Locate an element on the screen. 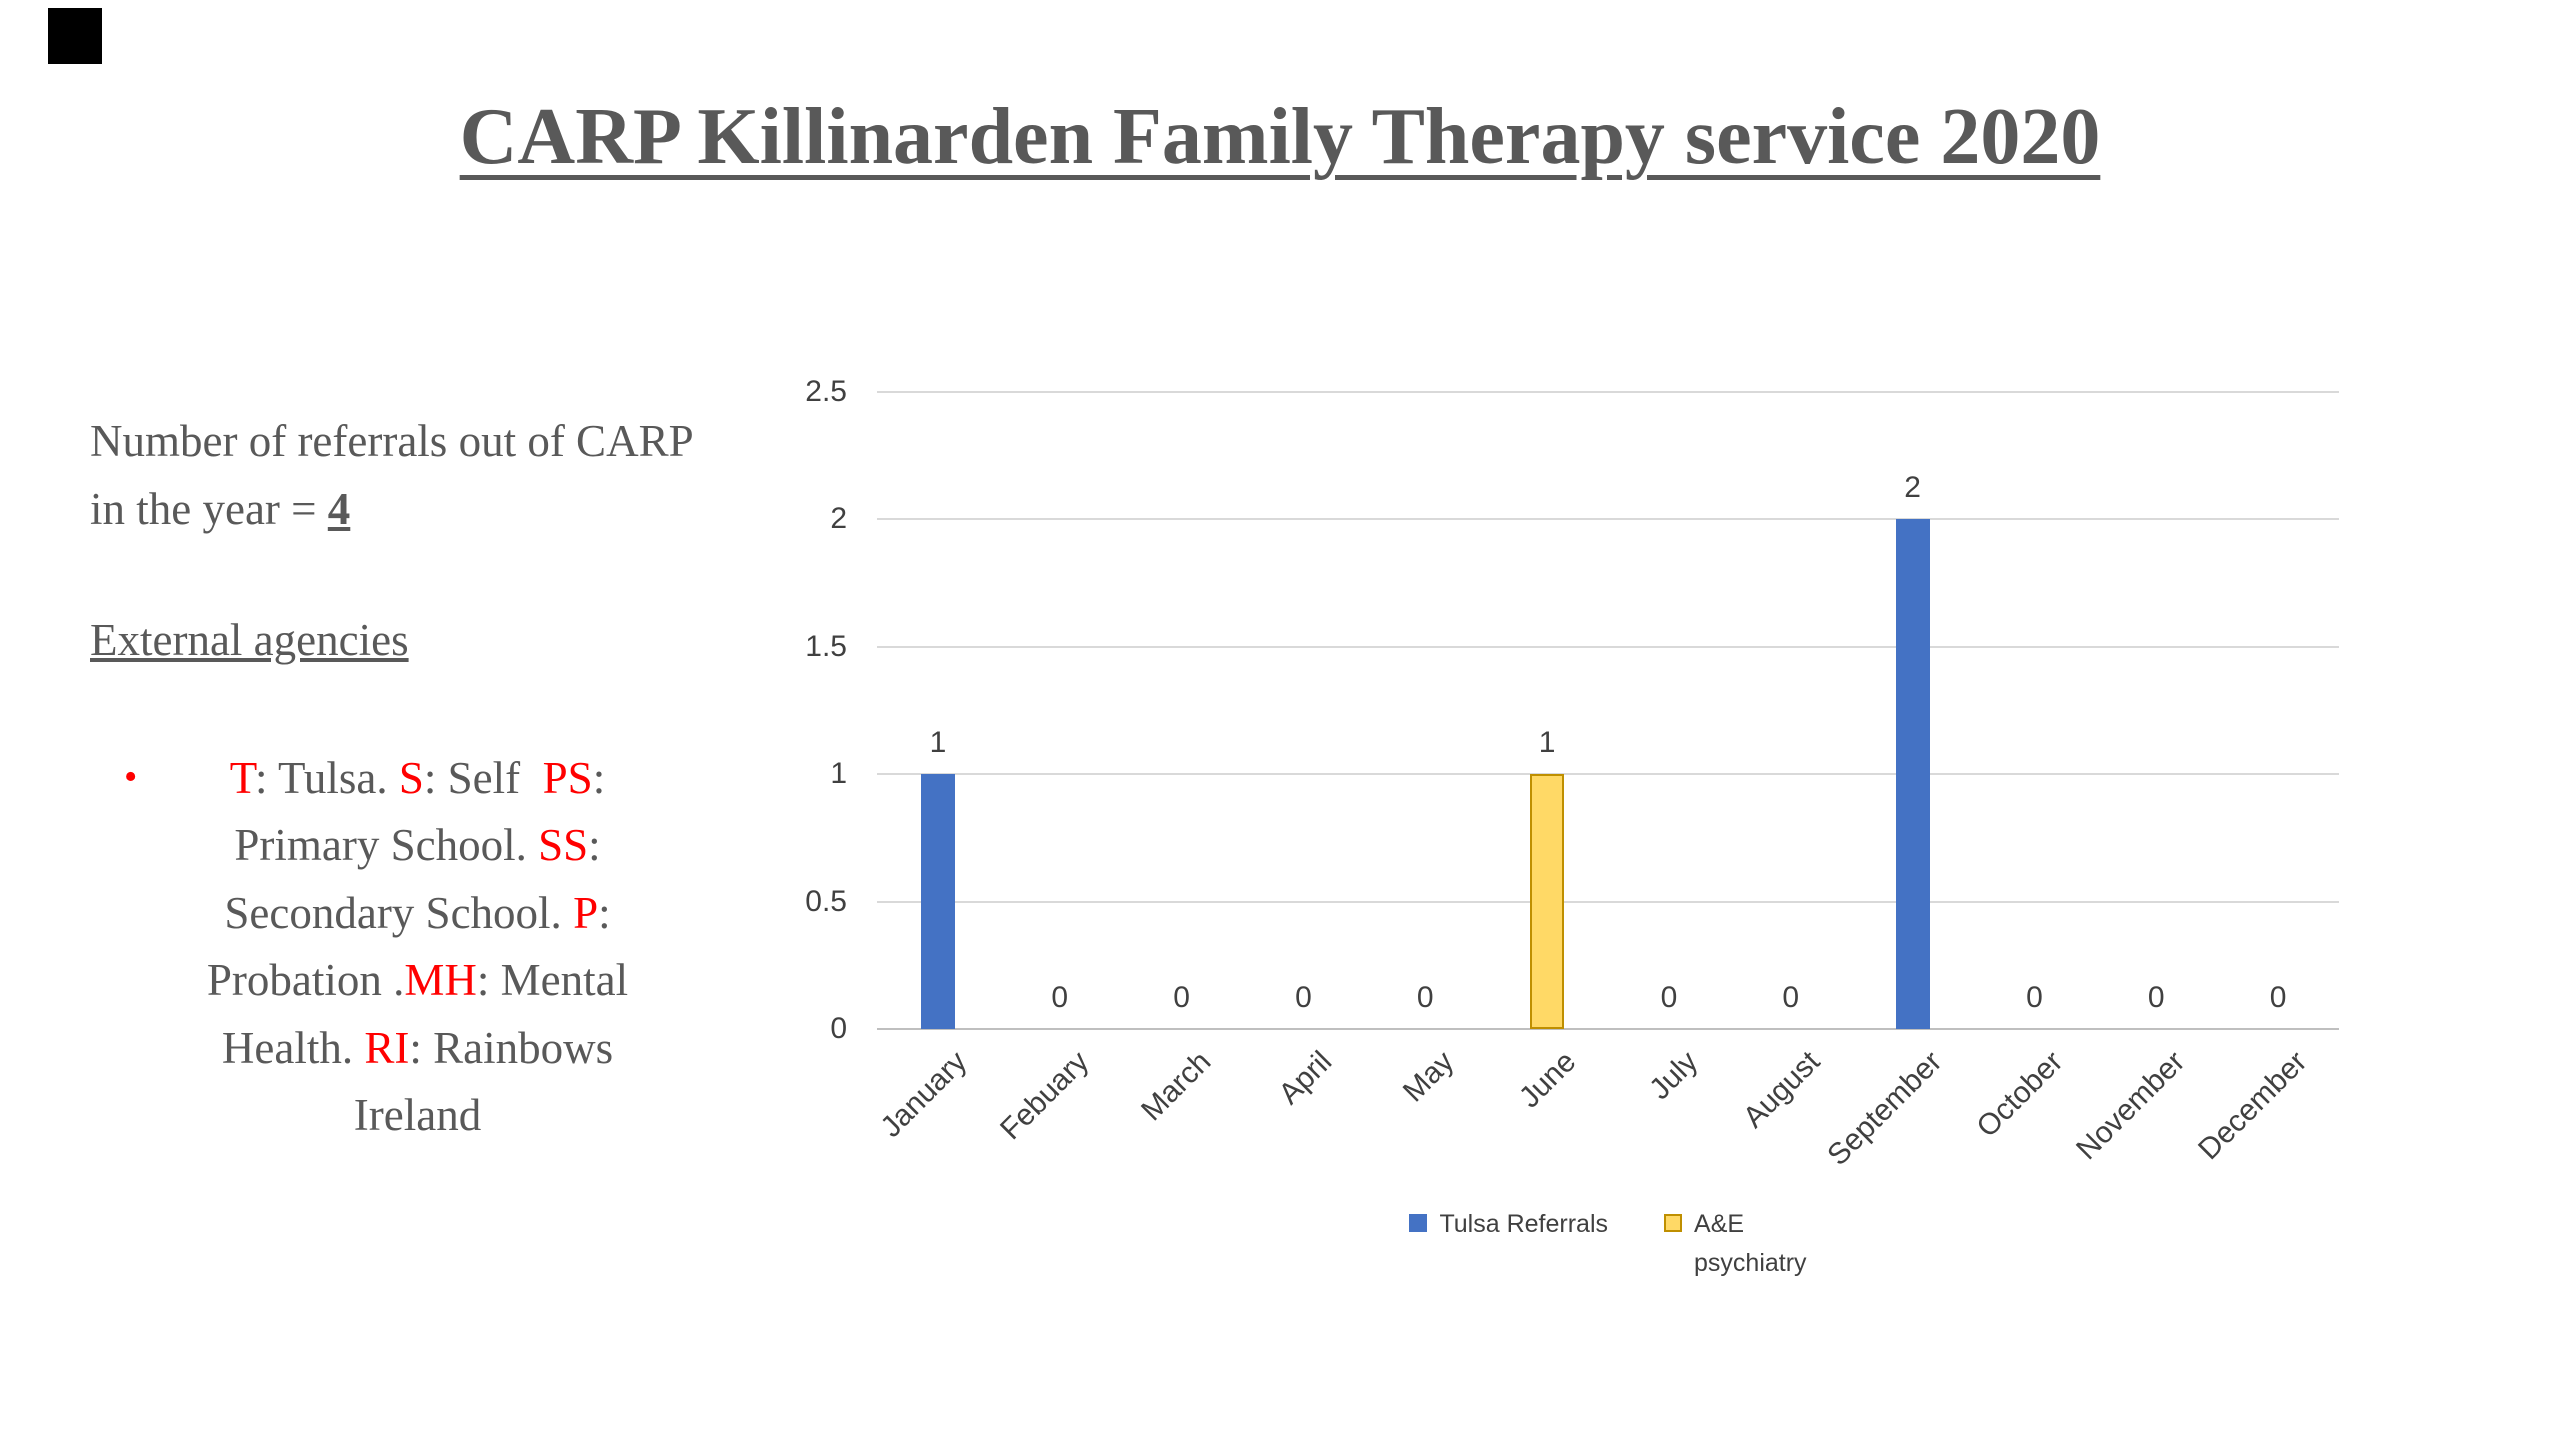 The height and width of the screenshot is (1440, 2560). agencies-legend-line: T: Tulsa. S: Self PS: is located at coordinates (417, 779).